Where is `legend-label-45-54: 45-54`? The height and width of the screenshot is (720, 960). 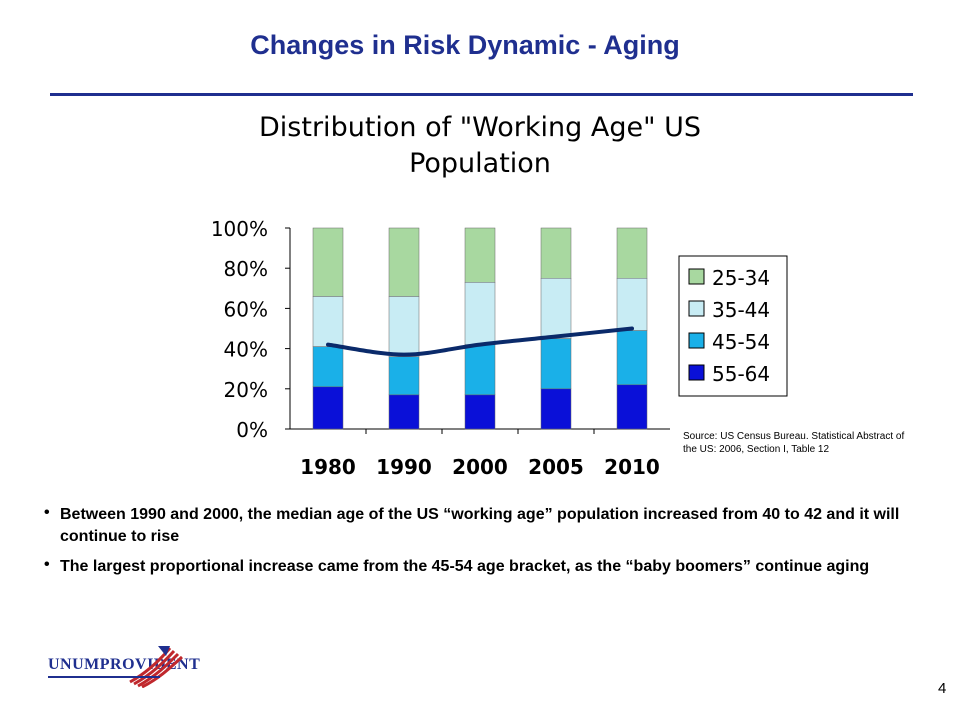
legend-label-45-54: 45-54 is located at coordinates (741, 342).